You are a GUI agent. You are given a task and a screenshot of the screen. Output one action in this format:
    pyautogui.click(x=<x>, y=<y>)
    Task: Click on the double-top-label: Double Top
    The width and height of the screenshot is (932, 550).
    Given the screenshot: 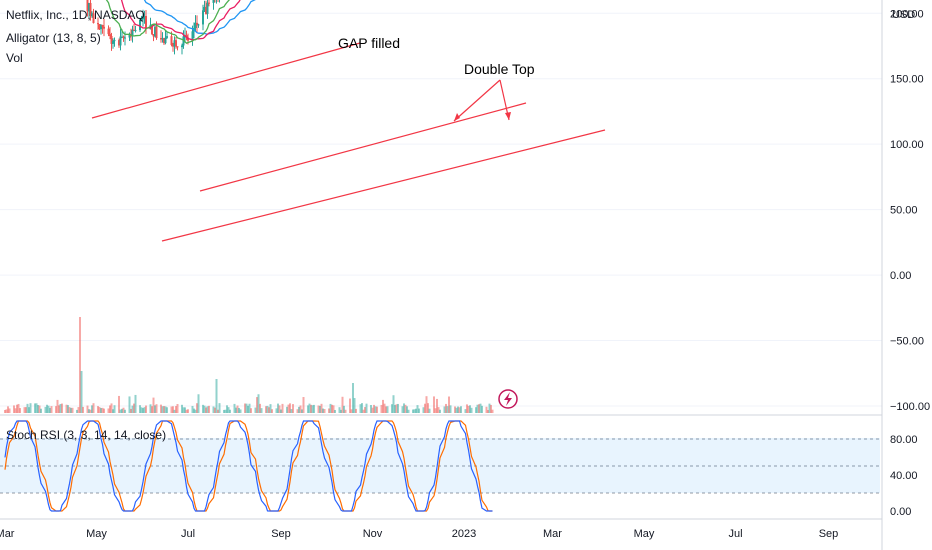 What is the action you would take?
    pyautogui.click(x=499, y=69)
    